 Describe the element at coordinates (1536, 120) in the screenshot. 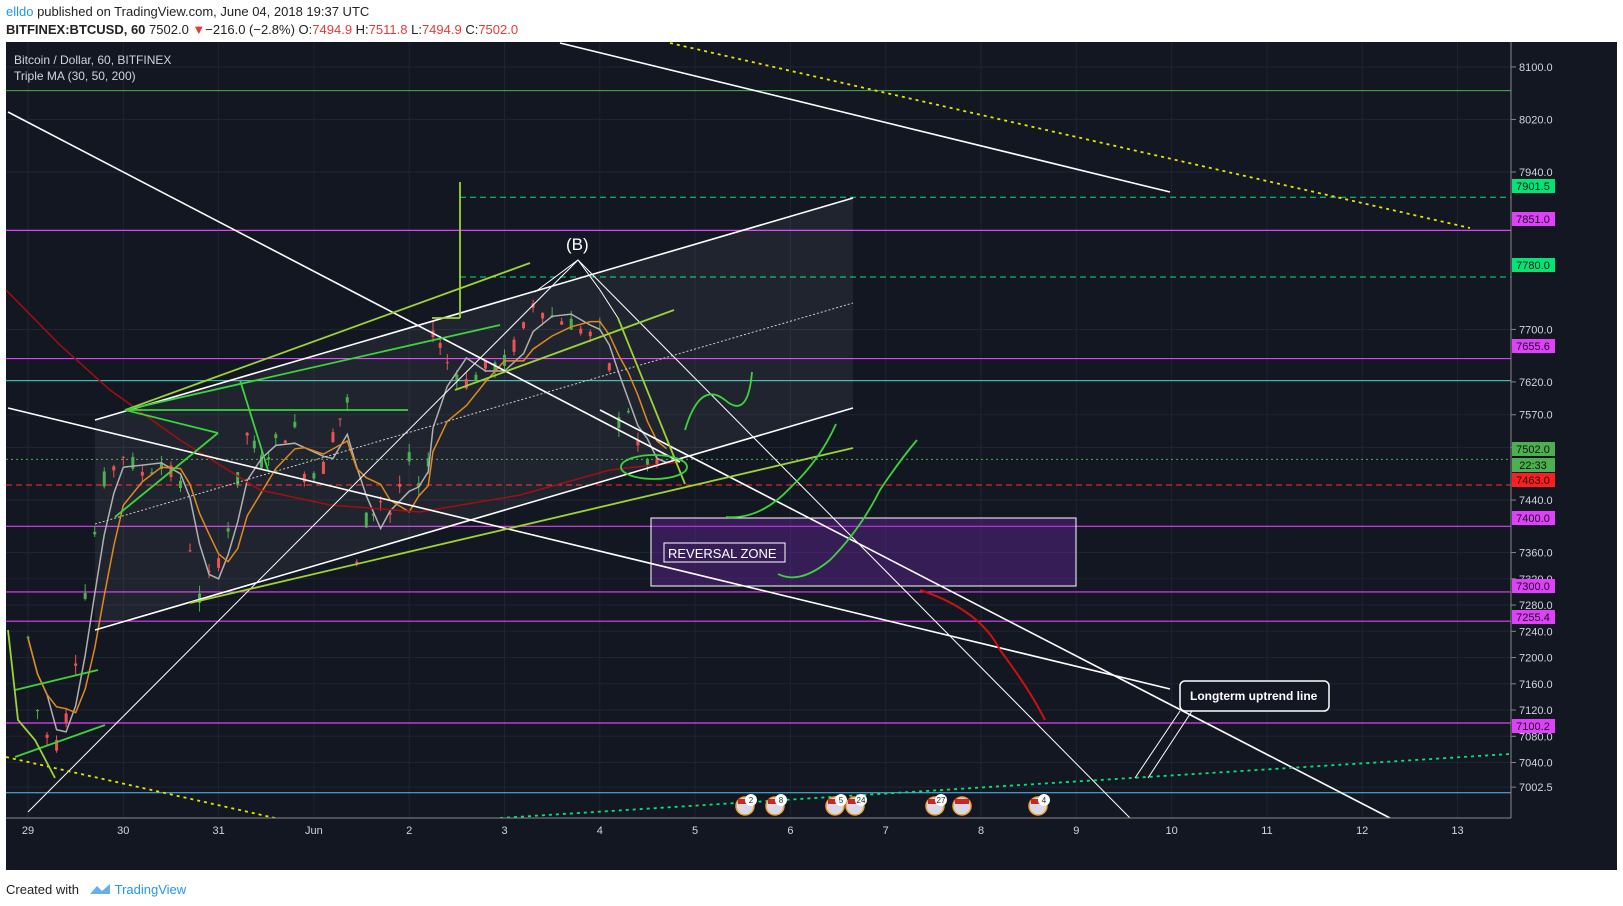

I see `y-tick-label: 8020.0` at that location.